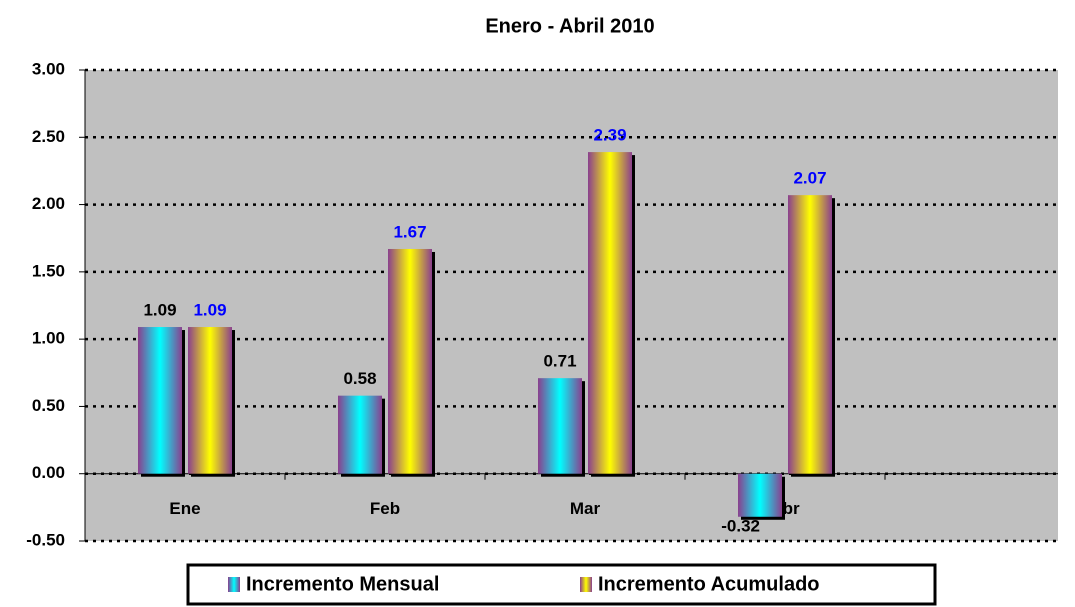  What do you see at coordinates (585, 508) in the screenshot?
I see `x-tick-label: Mar` at bounding box center [585, 508].